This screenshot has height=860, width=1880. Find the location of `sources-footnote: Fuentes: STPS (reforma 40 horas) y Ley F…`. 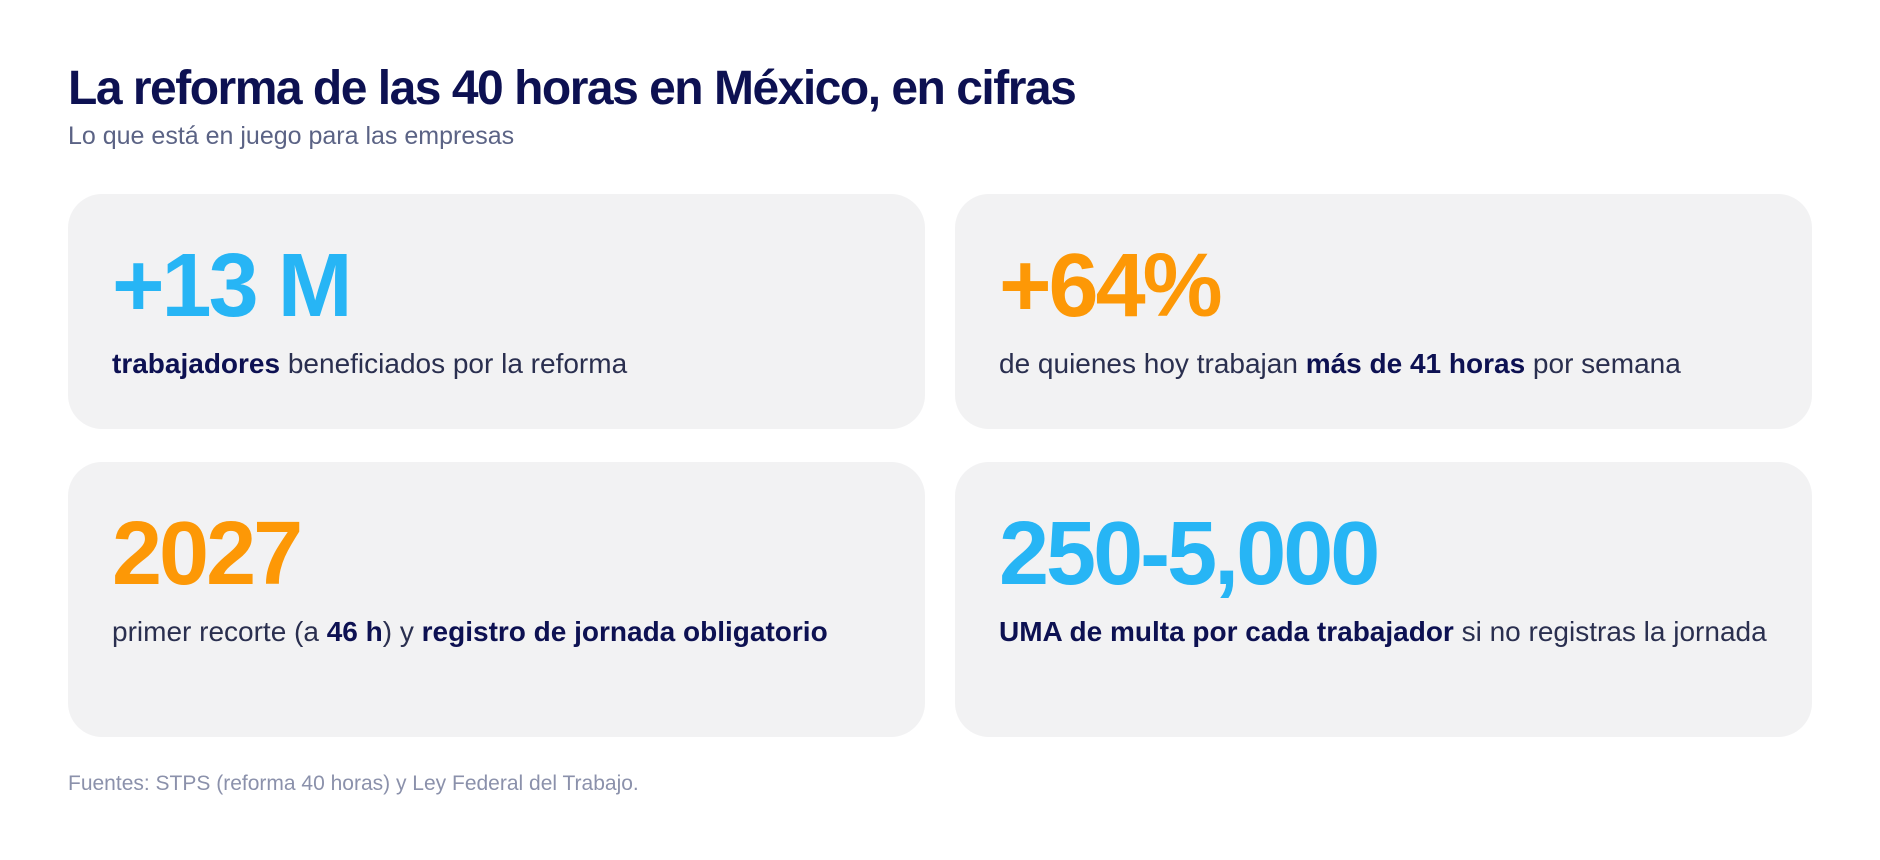

sources-footnote: Fuentes: STPS (reforma 40 horas) y Ley F… is located at coordinates (353, 783).